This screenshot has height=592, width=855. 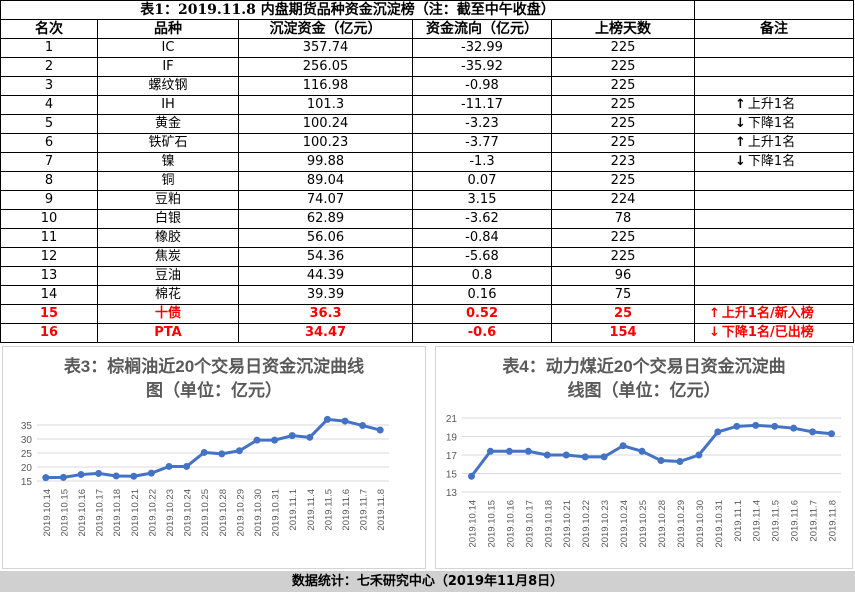 I want to click on y-tick-label: 15, so click(x=452, y=475).